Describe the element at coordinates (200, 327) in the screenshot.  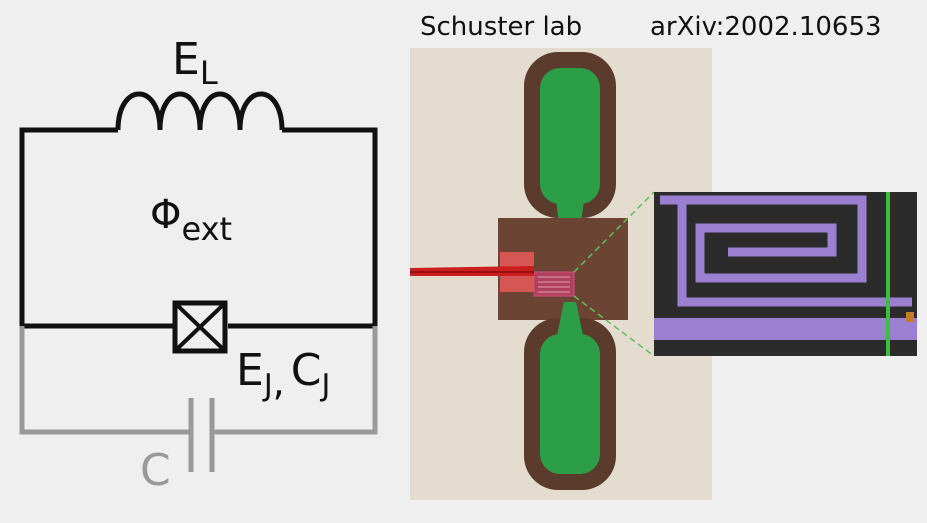
I see `josephson-junction-symbol` at that location.